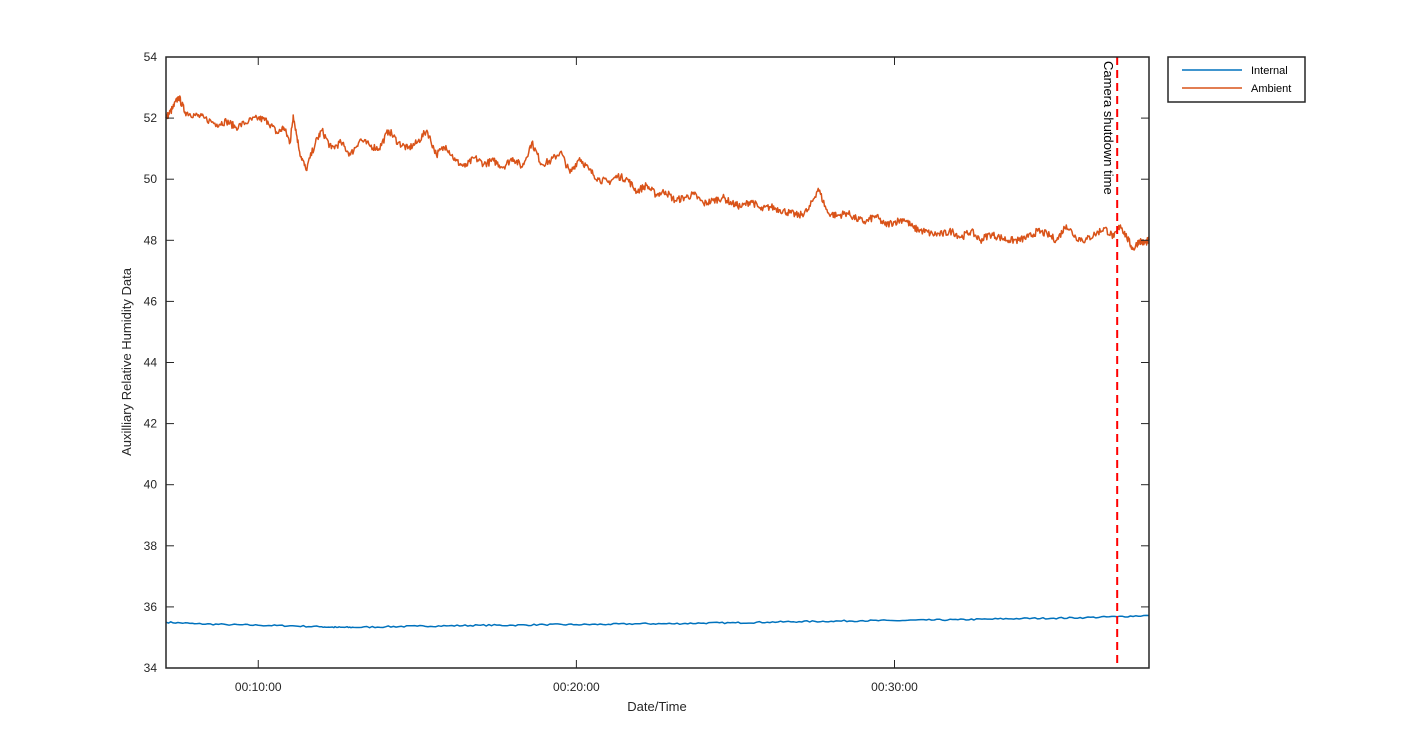 The width and height of the screenshot is (1425, 750). What do you see at coordinates (151, 485) in the screenshot?
I see `y-tick-label: 40` at bounding box center [151, 485].